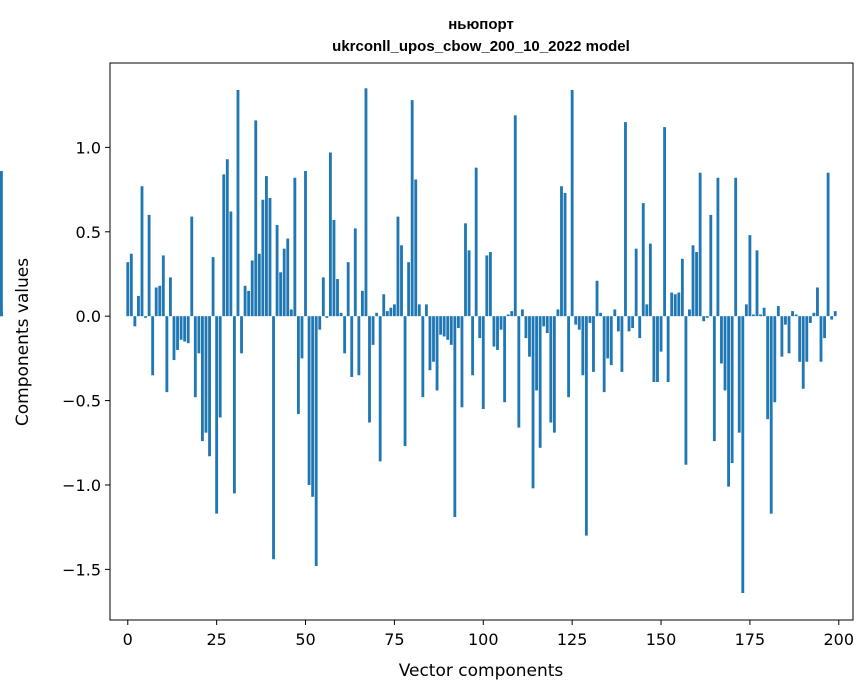 Image resolution: width=867 pixels, height=696 pixels. I want to click on y-axis-label: Components values, so click(23, 342).